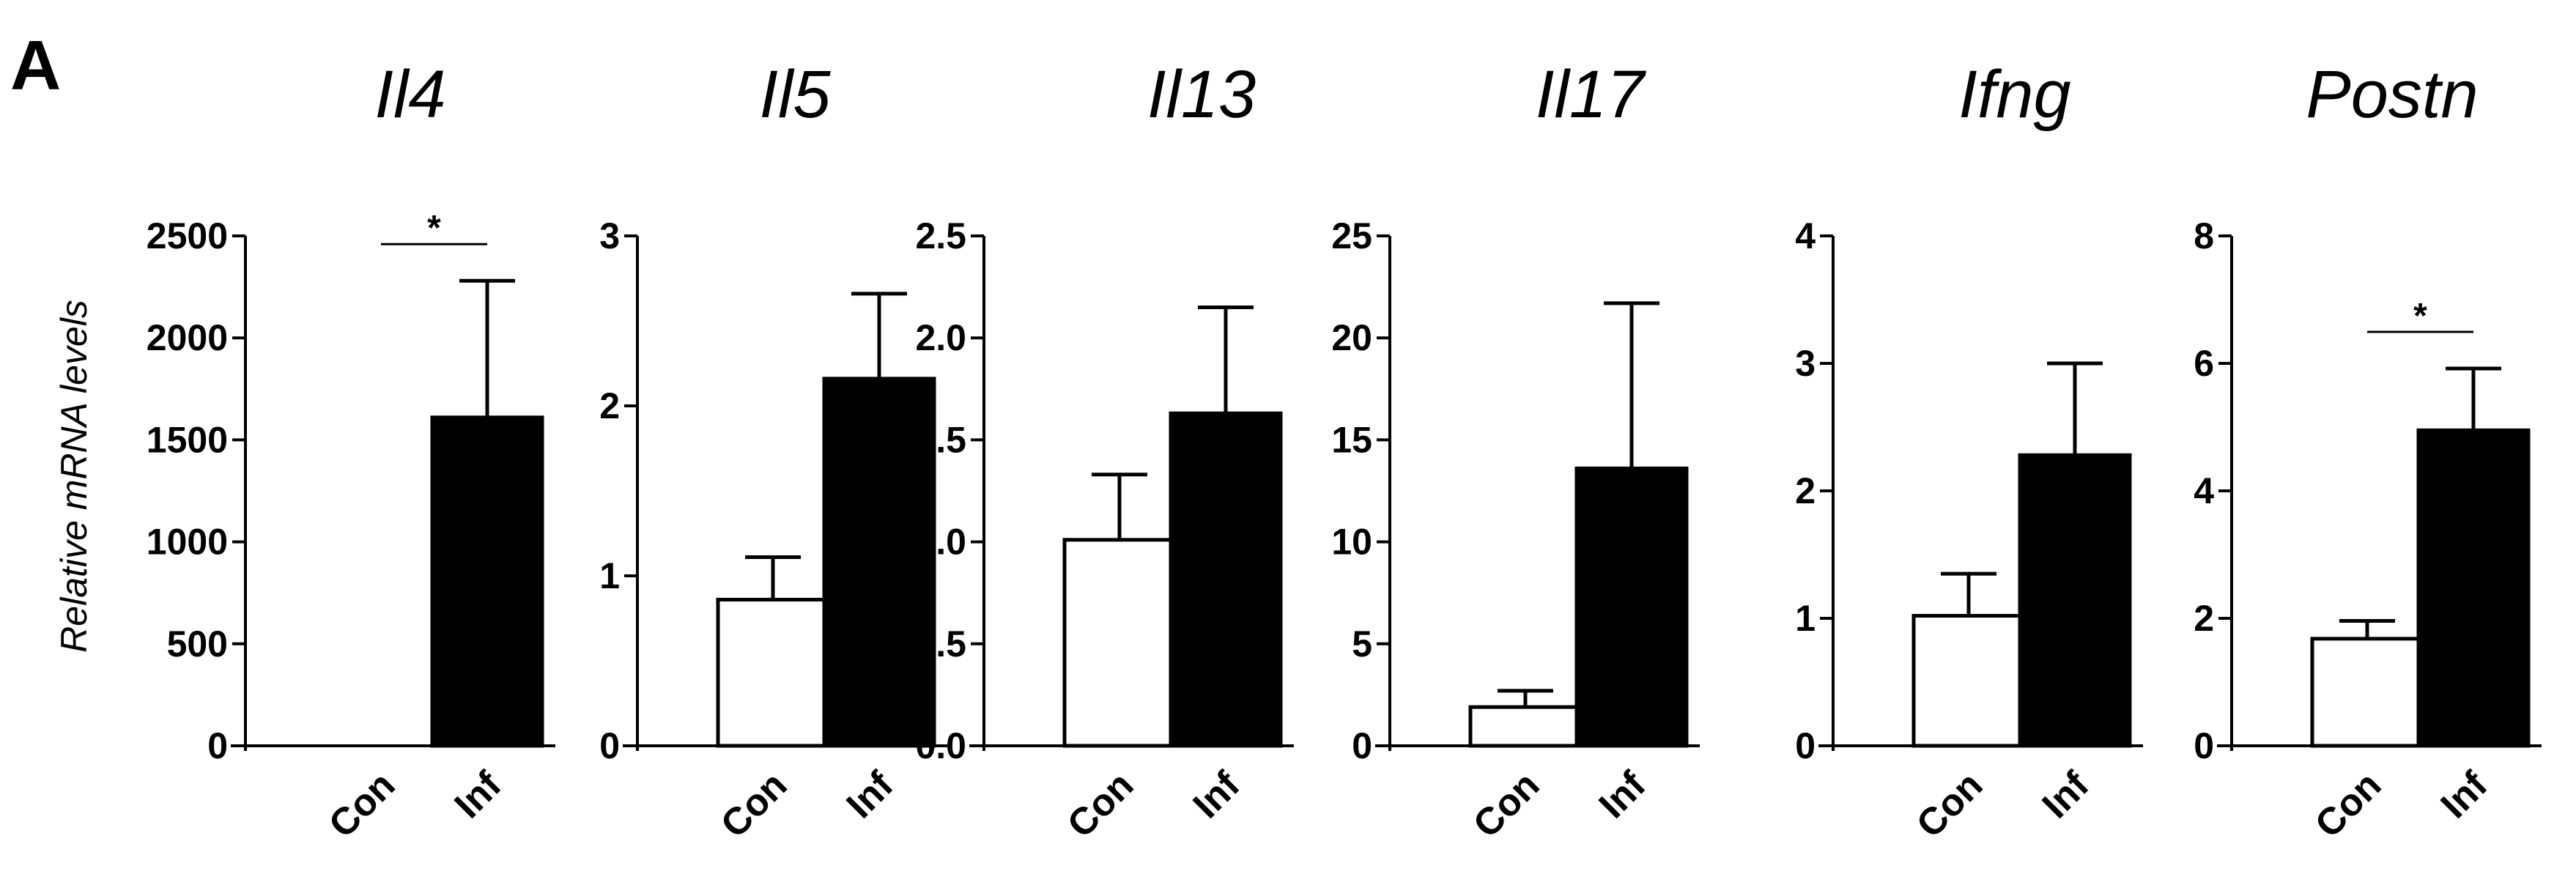  I want to click on y-tick-label: 1500, so click(187, 439).